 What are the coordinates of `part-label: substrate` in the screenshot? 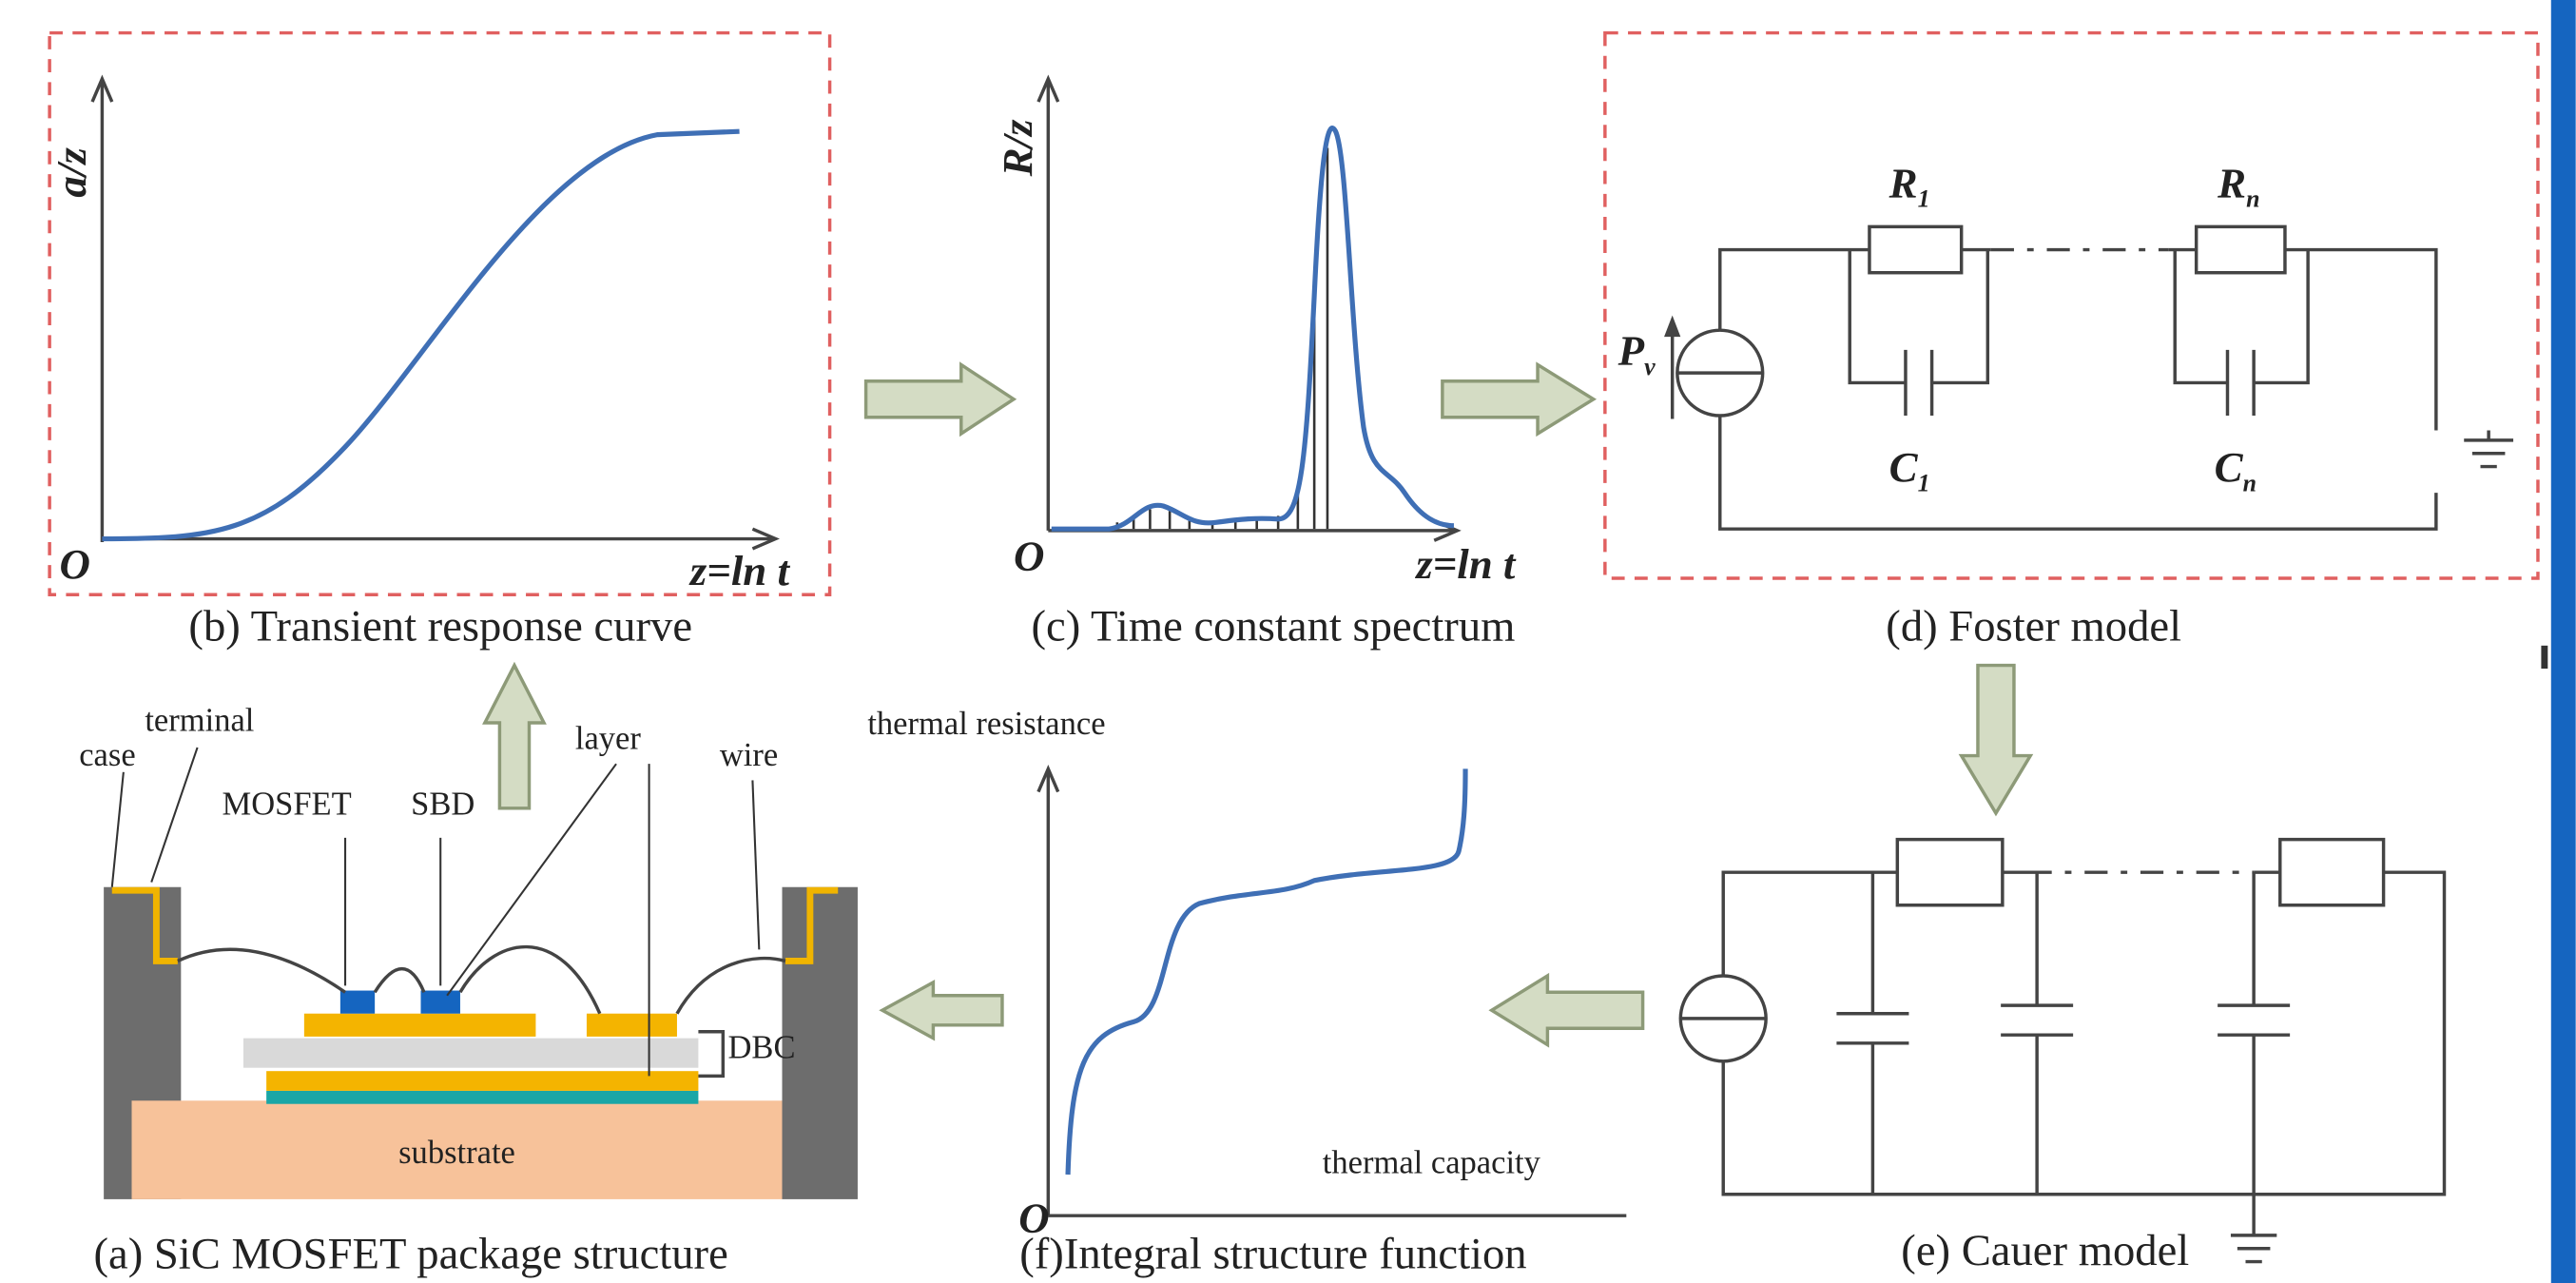 It's located at (456, 1153).